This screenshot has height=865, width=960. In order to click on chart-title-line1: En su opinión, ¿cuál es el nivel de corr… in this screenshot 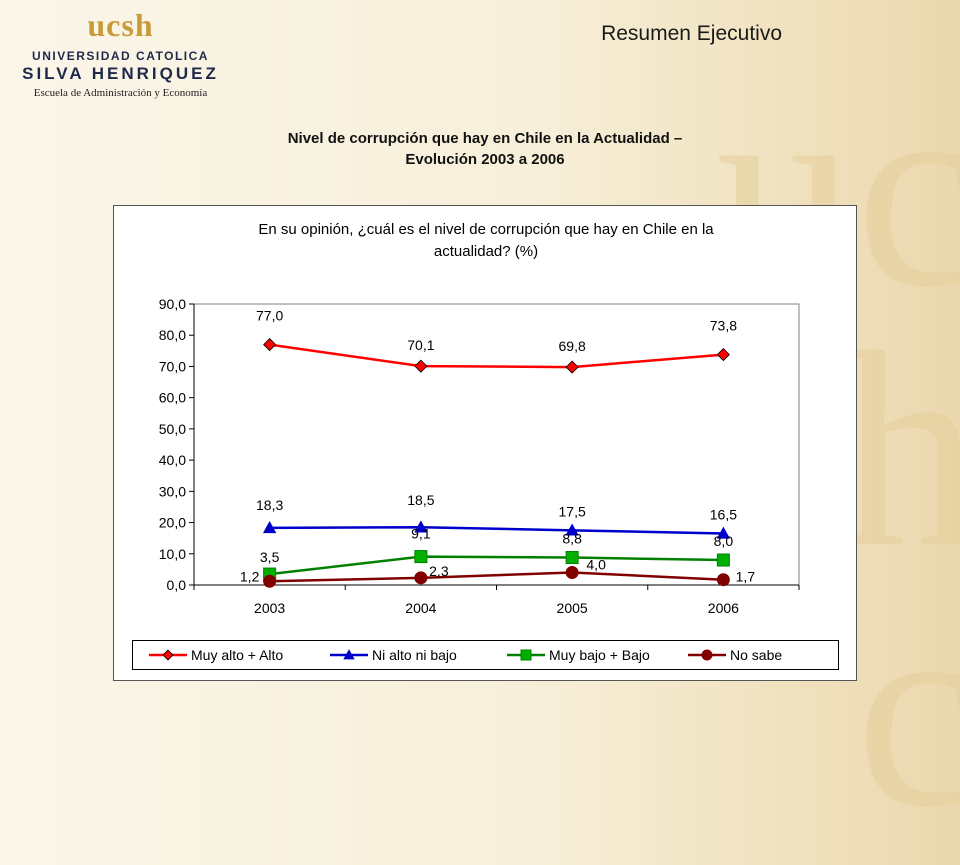, I will do `click(486, 229)`.